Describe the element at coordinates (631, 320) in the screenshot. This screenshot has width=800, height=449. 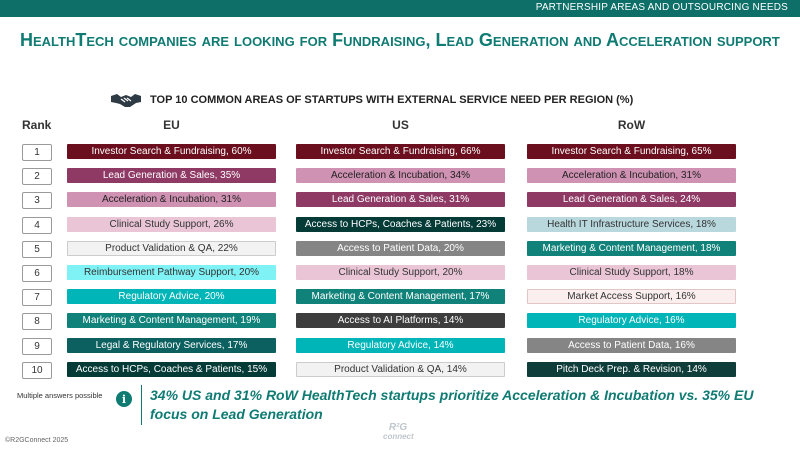
I see `row-rank-8-cell: Regulatory Advice, 16%` at that location.